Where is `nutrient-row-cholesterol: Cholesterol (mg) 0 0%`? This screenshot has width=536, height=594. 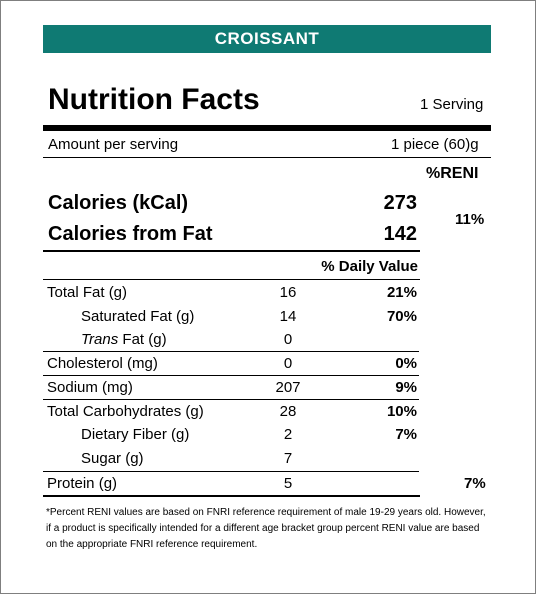 nutrient-row-cholesterol: Cholesterol (mg) 0 0% is located at coordinates (231, 363).